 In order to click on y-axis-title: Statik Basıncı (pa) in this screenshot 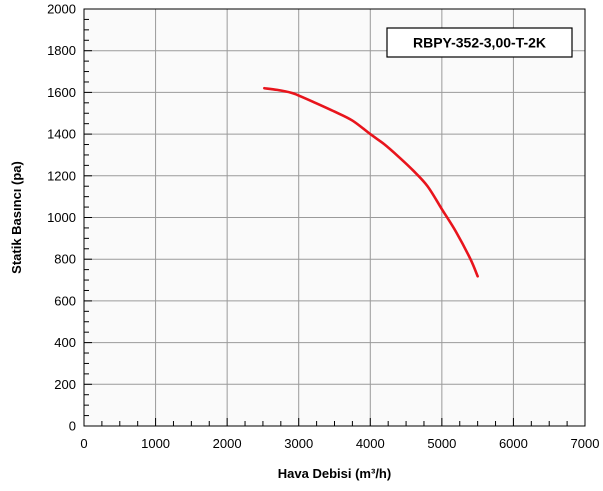, I will do `click(16, 217)`.